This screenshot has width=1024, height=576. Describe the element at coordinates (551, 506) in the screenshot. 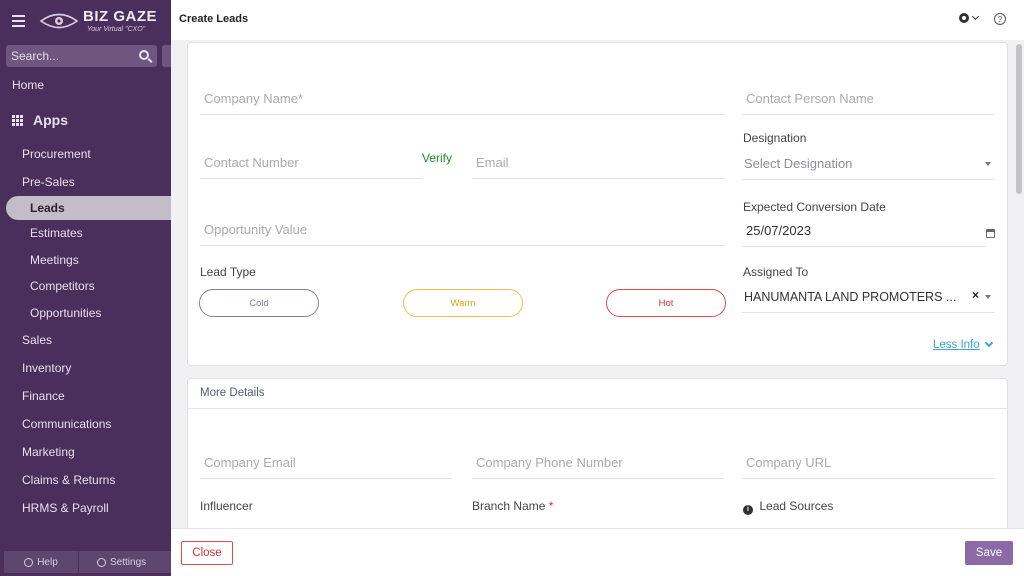

I see `required-mark: *` at that location.